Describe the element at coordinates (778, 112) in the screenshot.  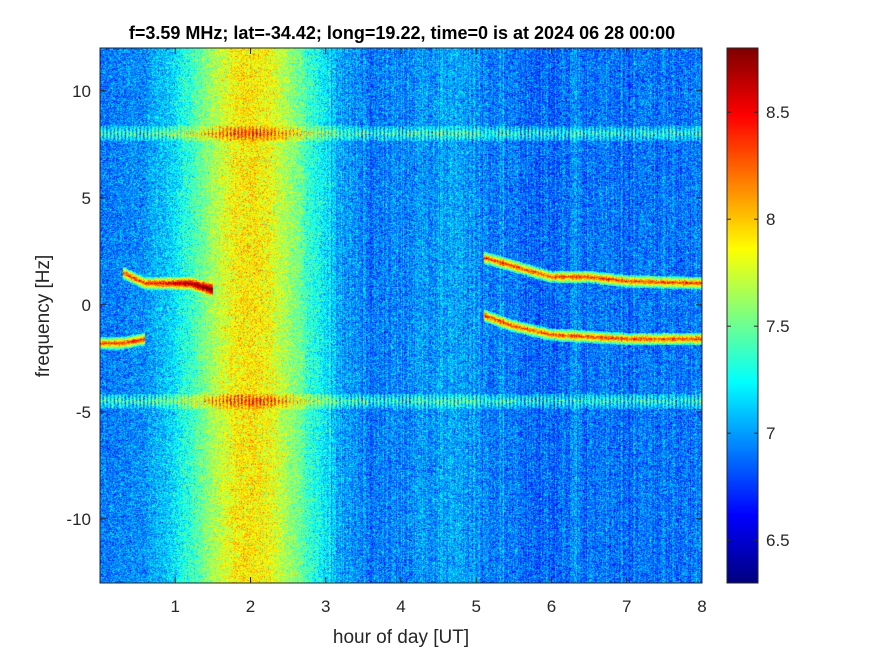
I see `colorbar-tick-label: 8.5` at that location.